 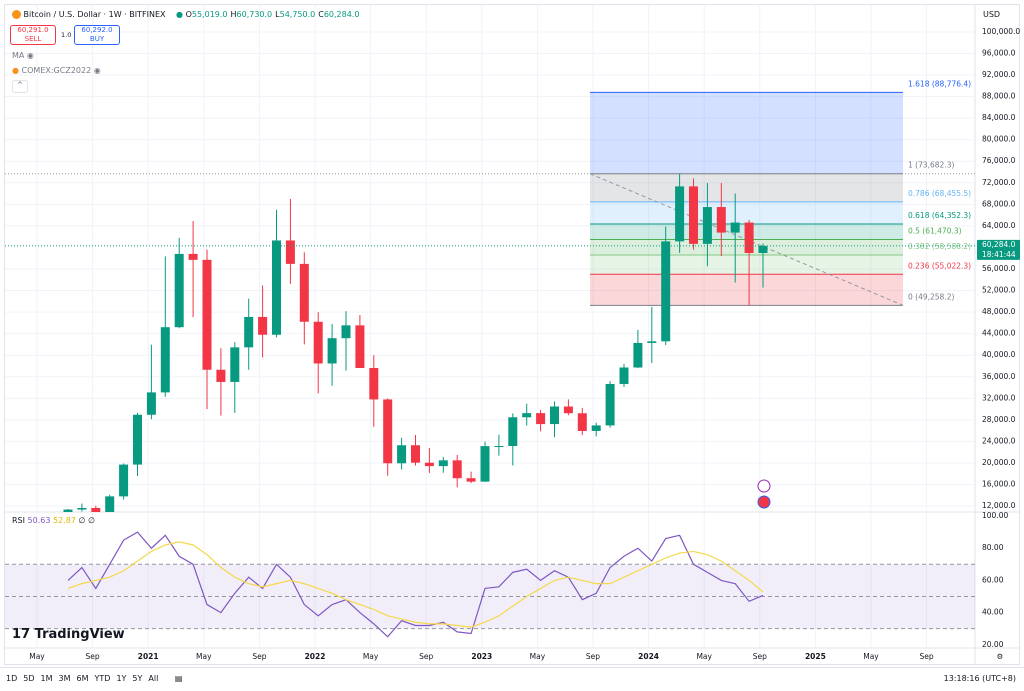 What do you see at coordinates (79, 634) in the screenshot?
I see `logo-text: TradingView` at bounding box center [79, 634].